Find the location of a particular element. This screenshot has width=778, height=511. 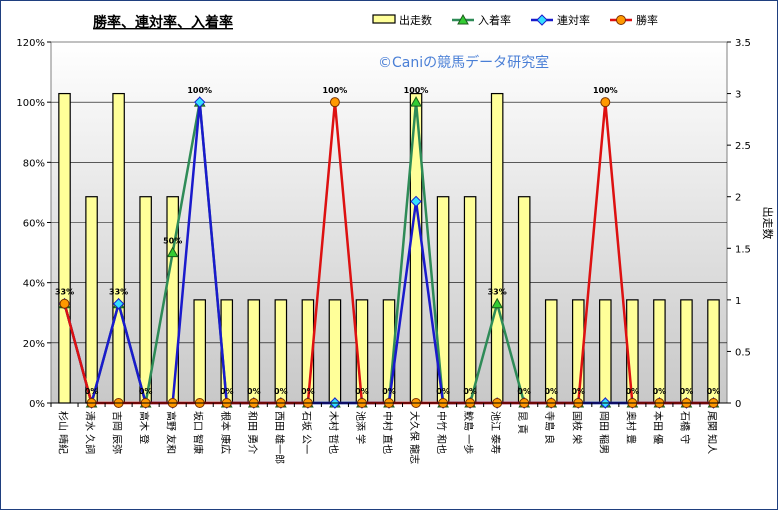

y2-tick-label: 0.5 is located at coordinates (743, 352).